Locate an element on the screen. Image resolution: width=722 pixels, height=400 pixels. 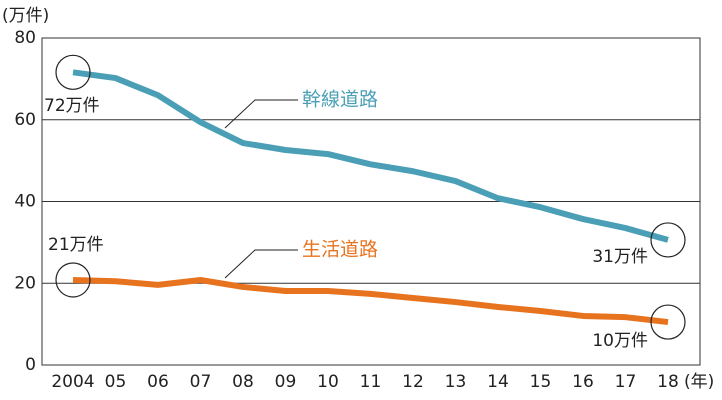
y-tick-label: 20 is located at coordinates (25, 283).